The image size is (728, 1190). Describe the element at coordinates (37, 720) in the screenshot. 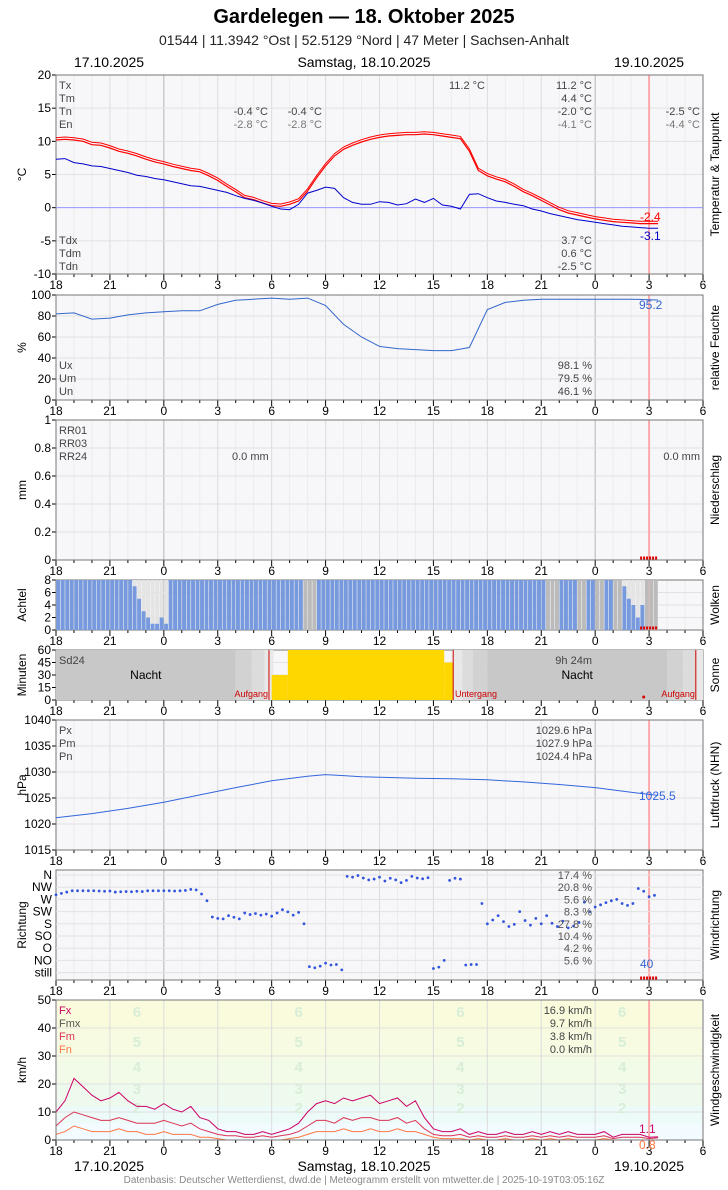

I see `y-tick-label: 1040` at that location.